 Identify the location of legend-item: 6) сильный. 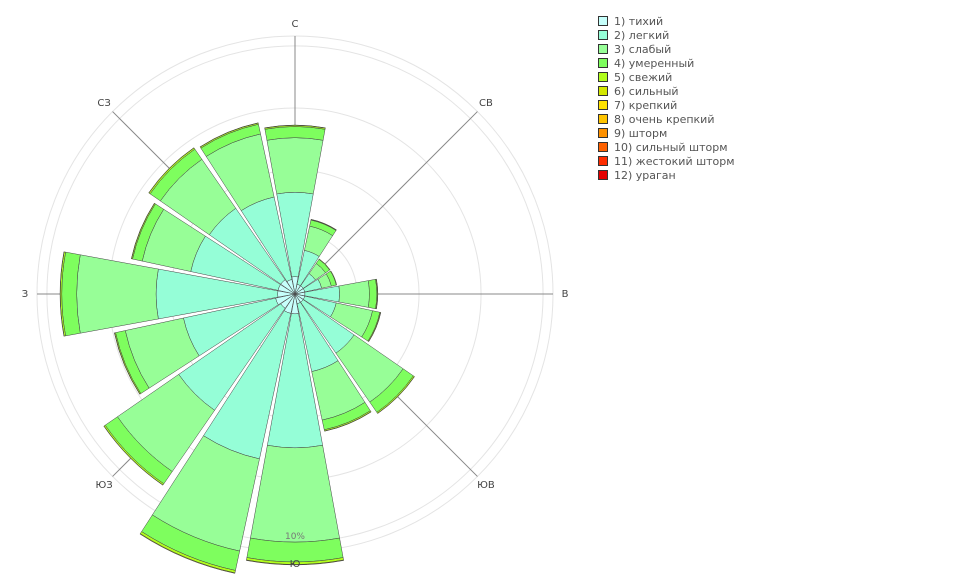
(666, 91).